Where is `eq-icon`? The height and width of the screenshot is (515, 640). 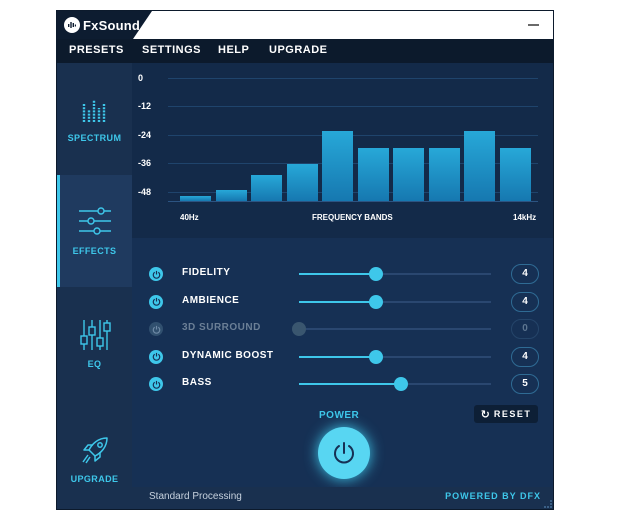 eq-icon is located at coordinates (95, 335).